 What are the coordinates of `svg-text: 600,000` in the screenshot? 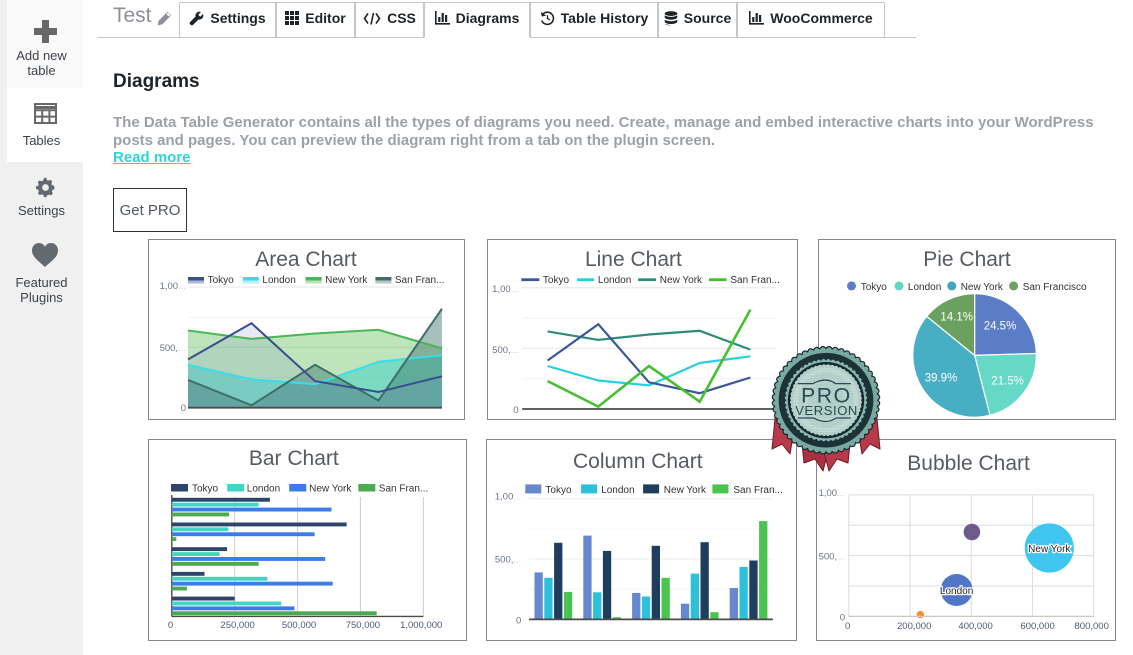 It's located at (1037, 626).